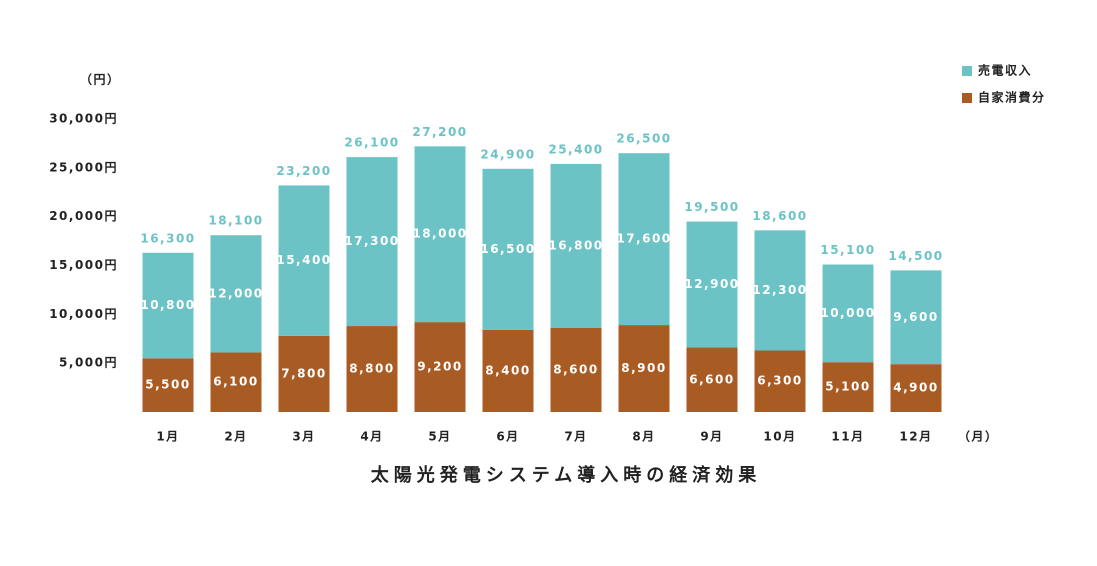 Image resolution: width=1097 pixels, height=566 pixels. I want to click on data-label: 17,300, so click(371, 241).